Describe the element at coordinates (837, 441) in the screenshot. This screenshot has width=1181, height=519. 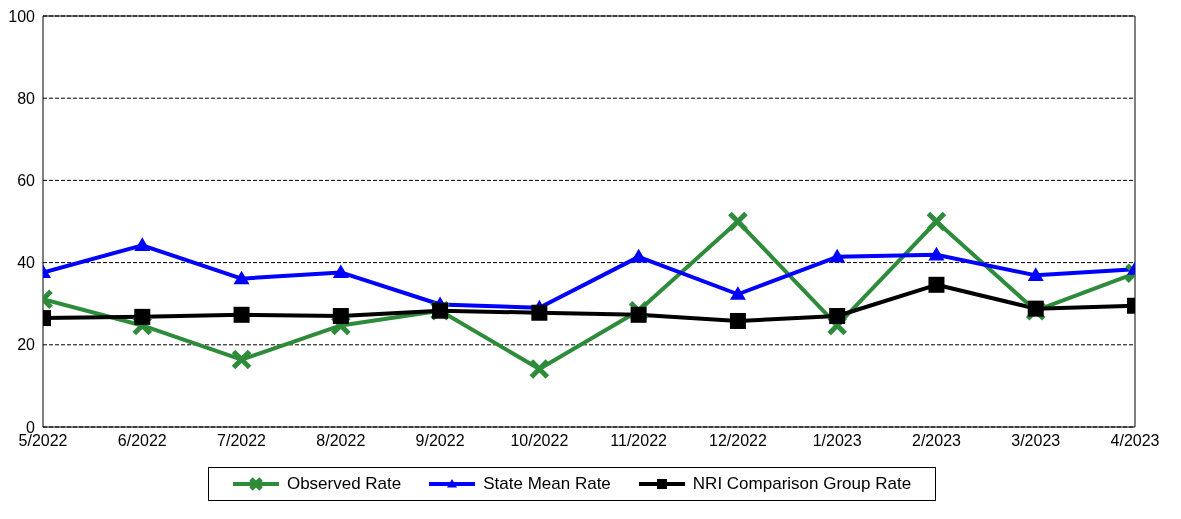
I see `x-tick-label: 1/2023` at that location.